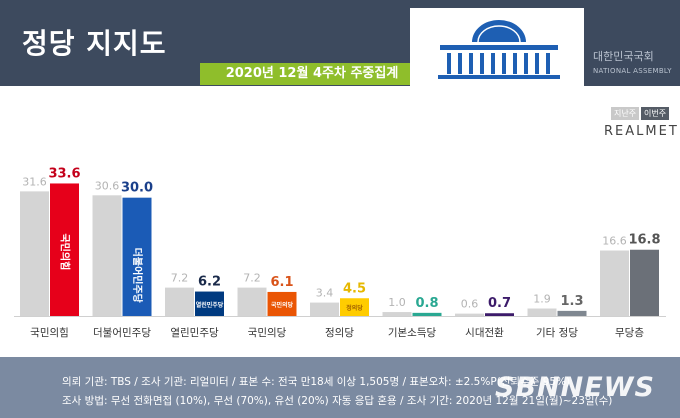  I want to click on assembly-name-en: NATIONAL ASSEMBLY, so click(632, 71).